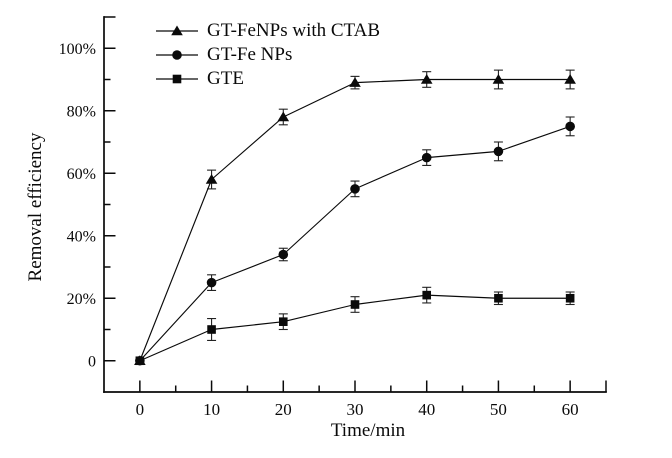 The width and height of the screenshot is (672, 458). Describe the element at coordinates (250, 54) in the screenshot. I see `legend-label: GT-Fe NPs` at that location.